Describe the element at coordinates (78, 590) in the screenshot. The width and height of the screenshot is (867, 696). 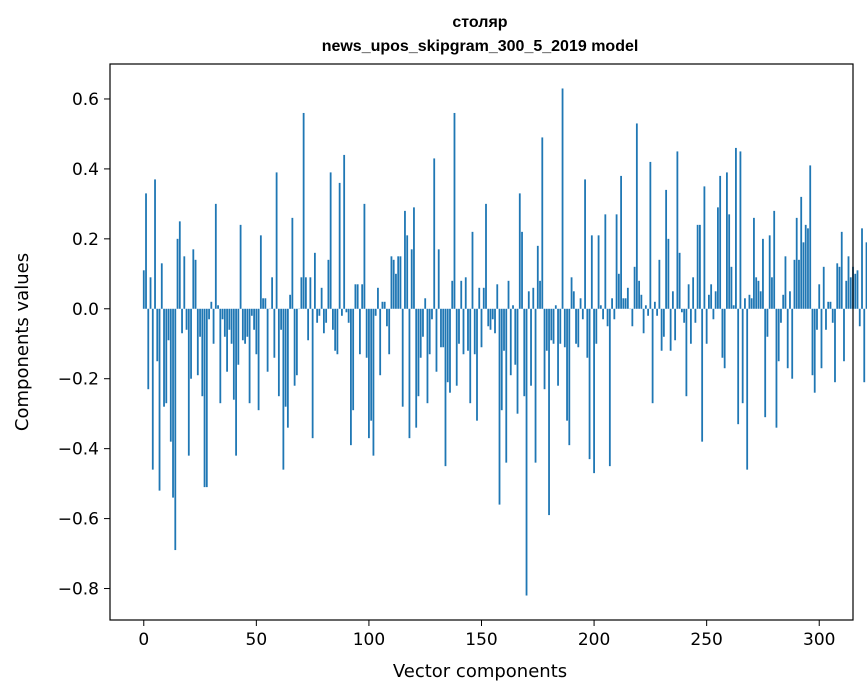
I see `y-tick-label: −0.8` at that location.